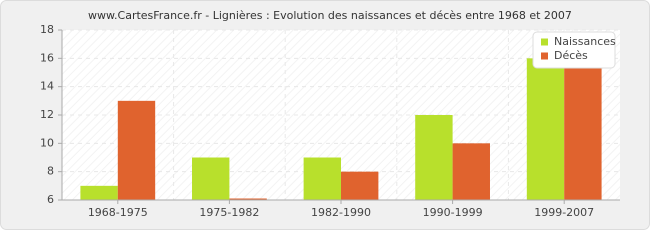 This screenshot has width=650, height=240. I want to click on x-tick-label: 1999-2007, so click(564, 212).